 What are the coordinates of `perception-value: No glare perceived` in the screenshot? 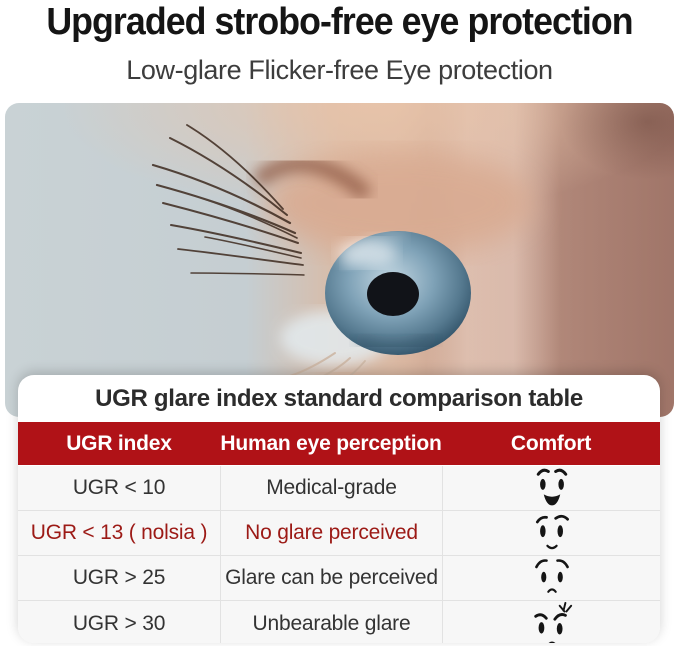 It's located at (331, 533).